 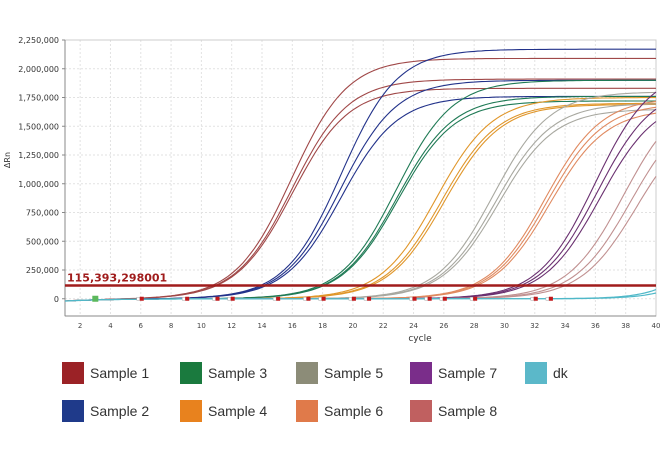 What do you see at coordinates (110, 326) in the screenshot?
I see `x-tick-label: 4` at bounding box center [110, 326].